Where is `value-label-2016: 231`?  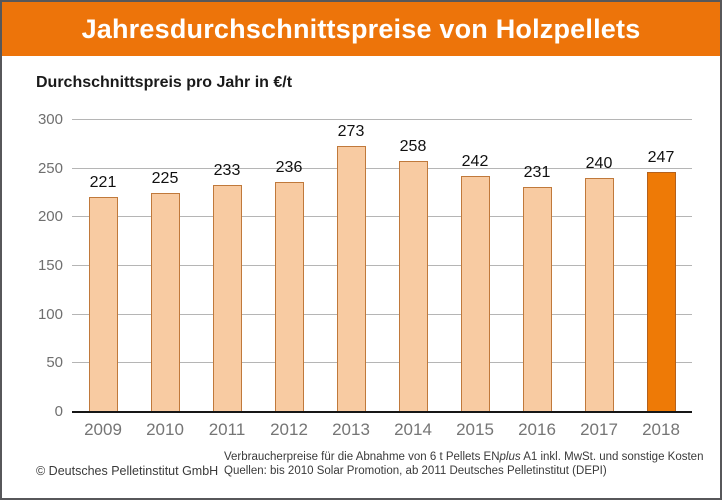
value-label-2016: 231 is located at coordinates (537, 173).